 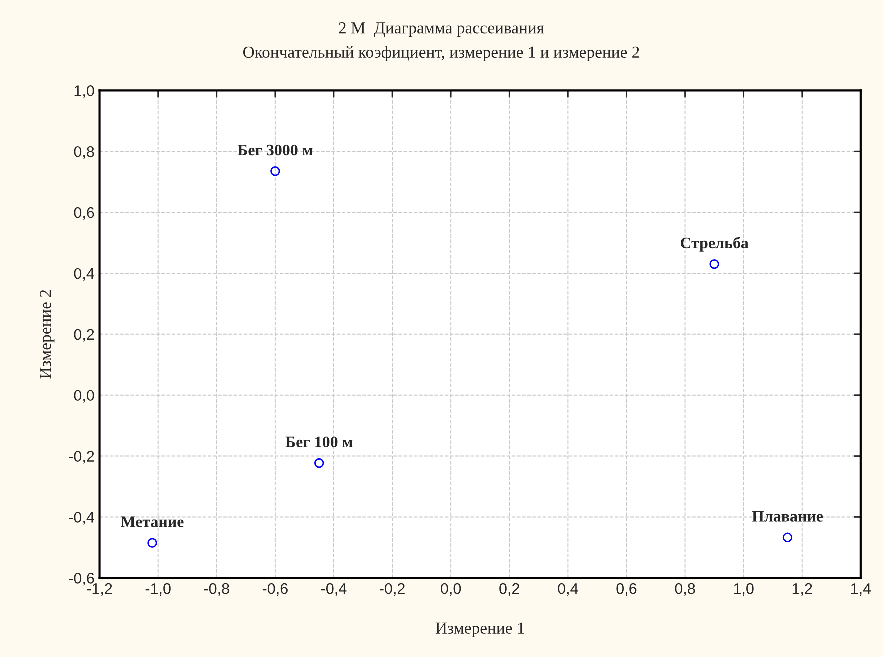 I want to click on y-tick-label: 0,6, so click(x=84, y=213).